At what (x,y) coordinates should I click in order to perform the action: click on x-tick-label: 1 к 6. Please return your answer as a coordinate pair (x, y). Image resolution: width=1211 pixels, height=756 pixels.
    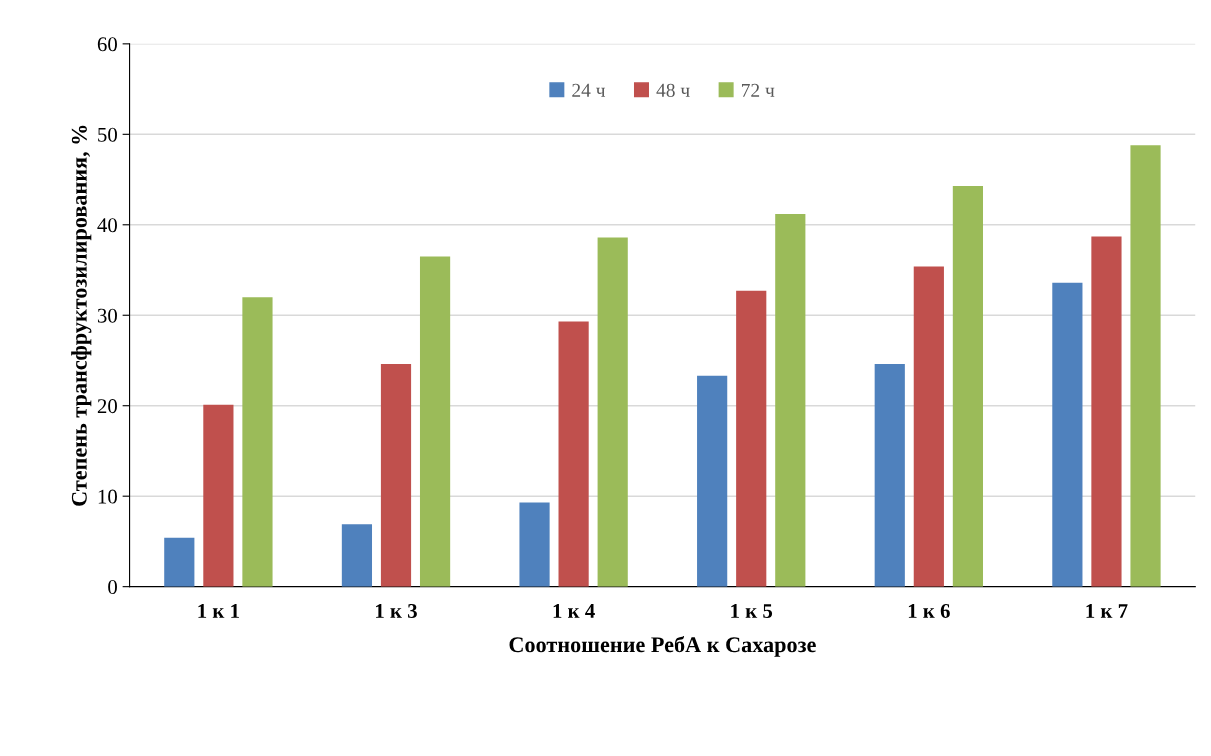
    Looking at the image, I should click on (929, 610).